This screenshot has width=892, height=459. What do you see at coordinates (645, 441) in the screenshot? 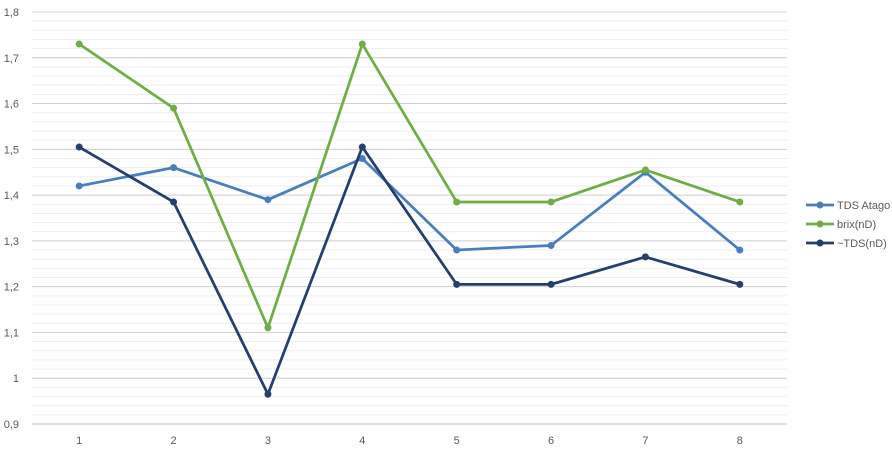
I see `x-tick-label: 7` at bounding box center [645, 441].